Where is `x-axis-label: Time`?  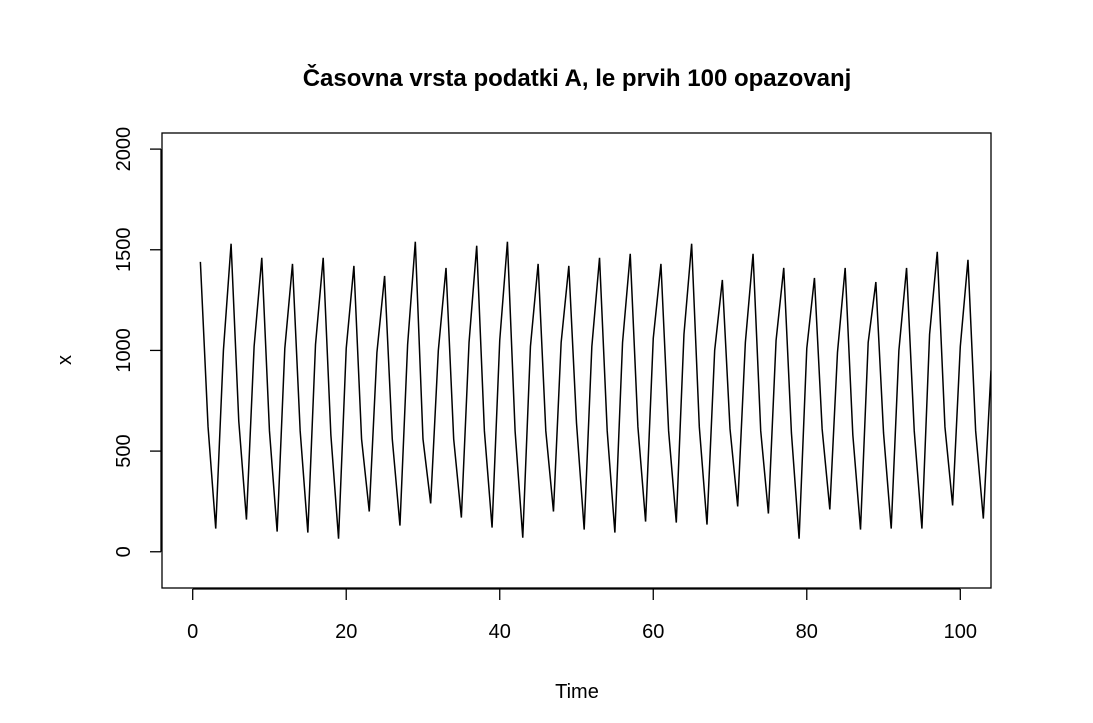 x-axis-label: Time is located at coordinates (577, 692).